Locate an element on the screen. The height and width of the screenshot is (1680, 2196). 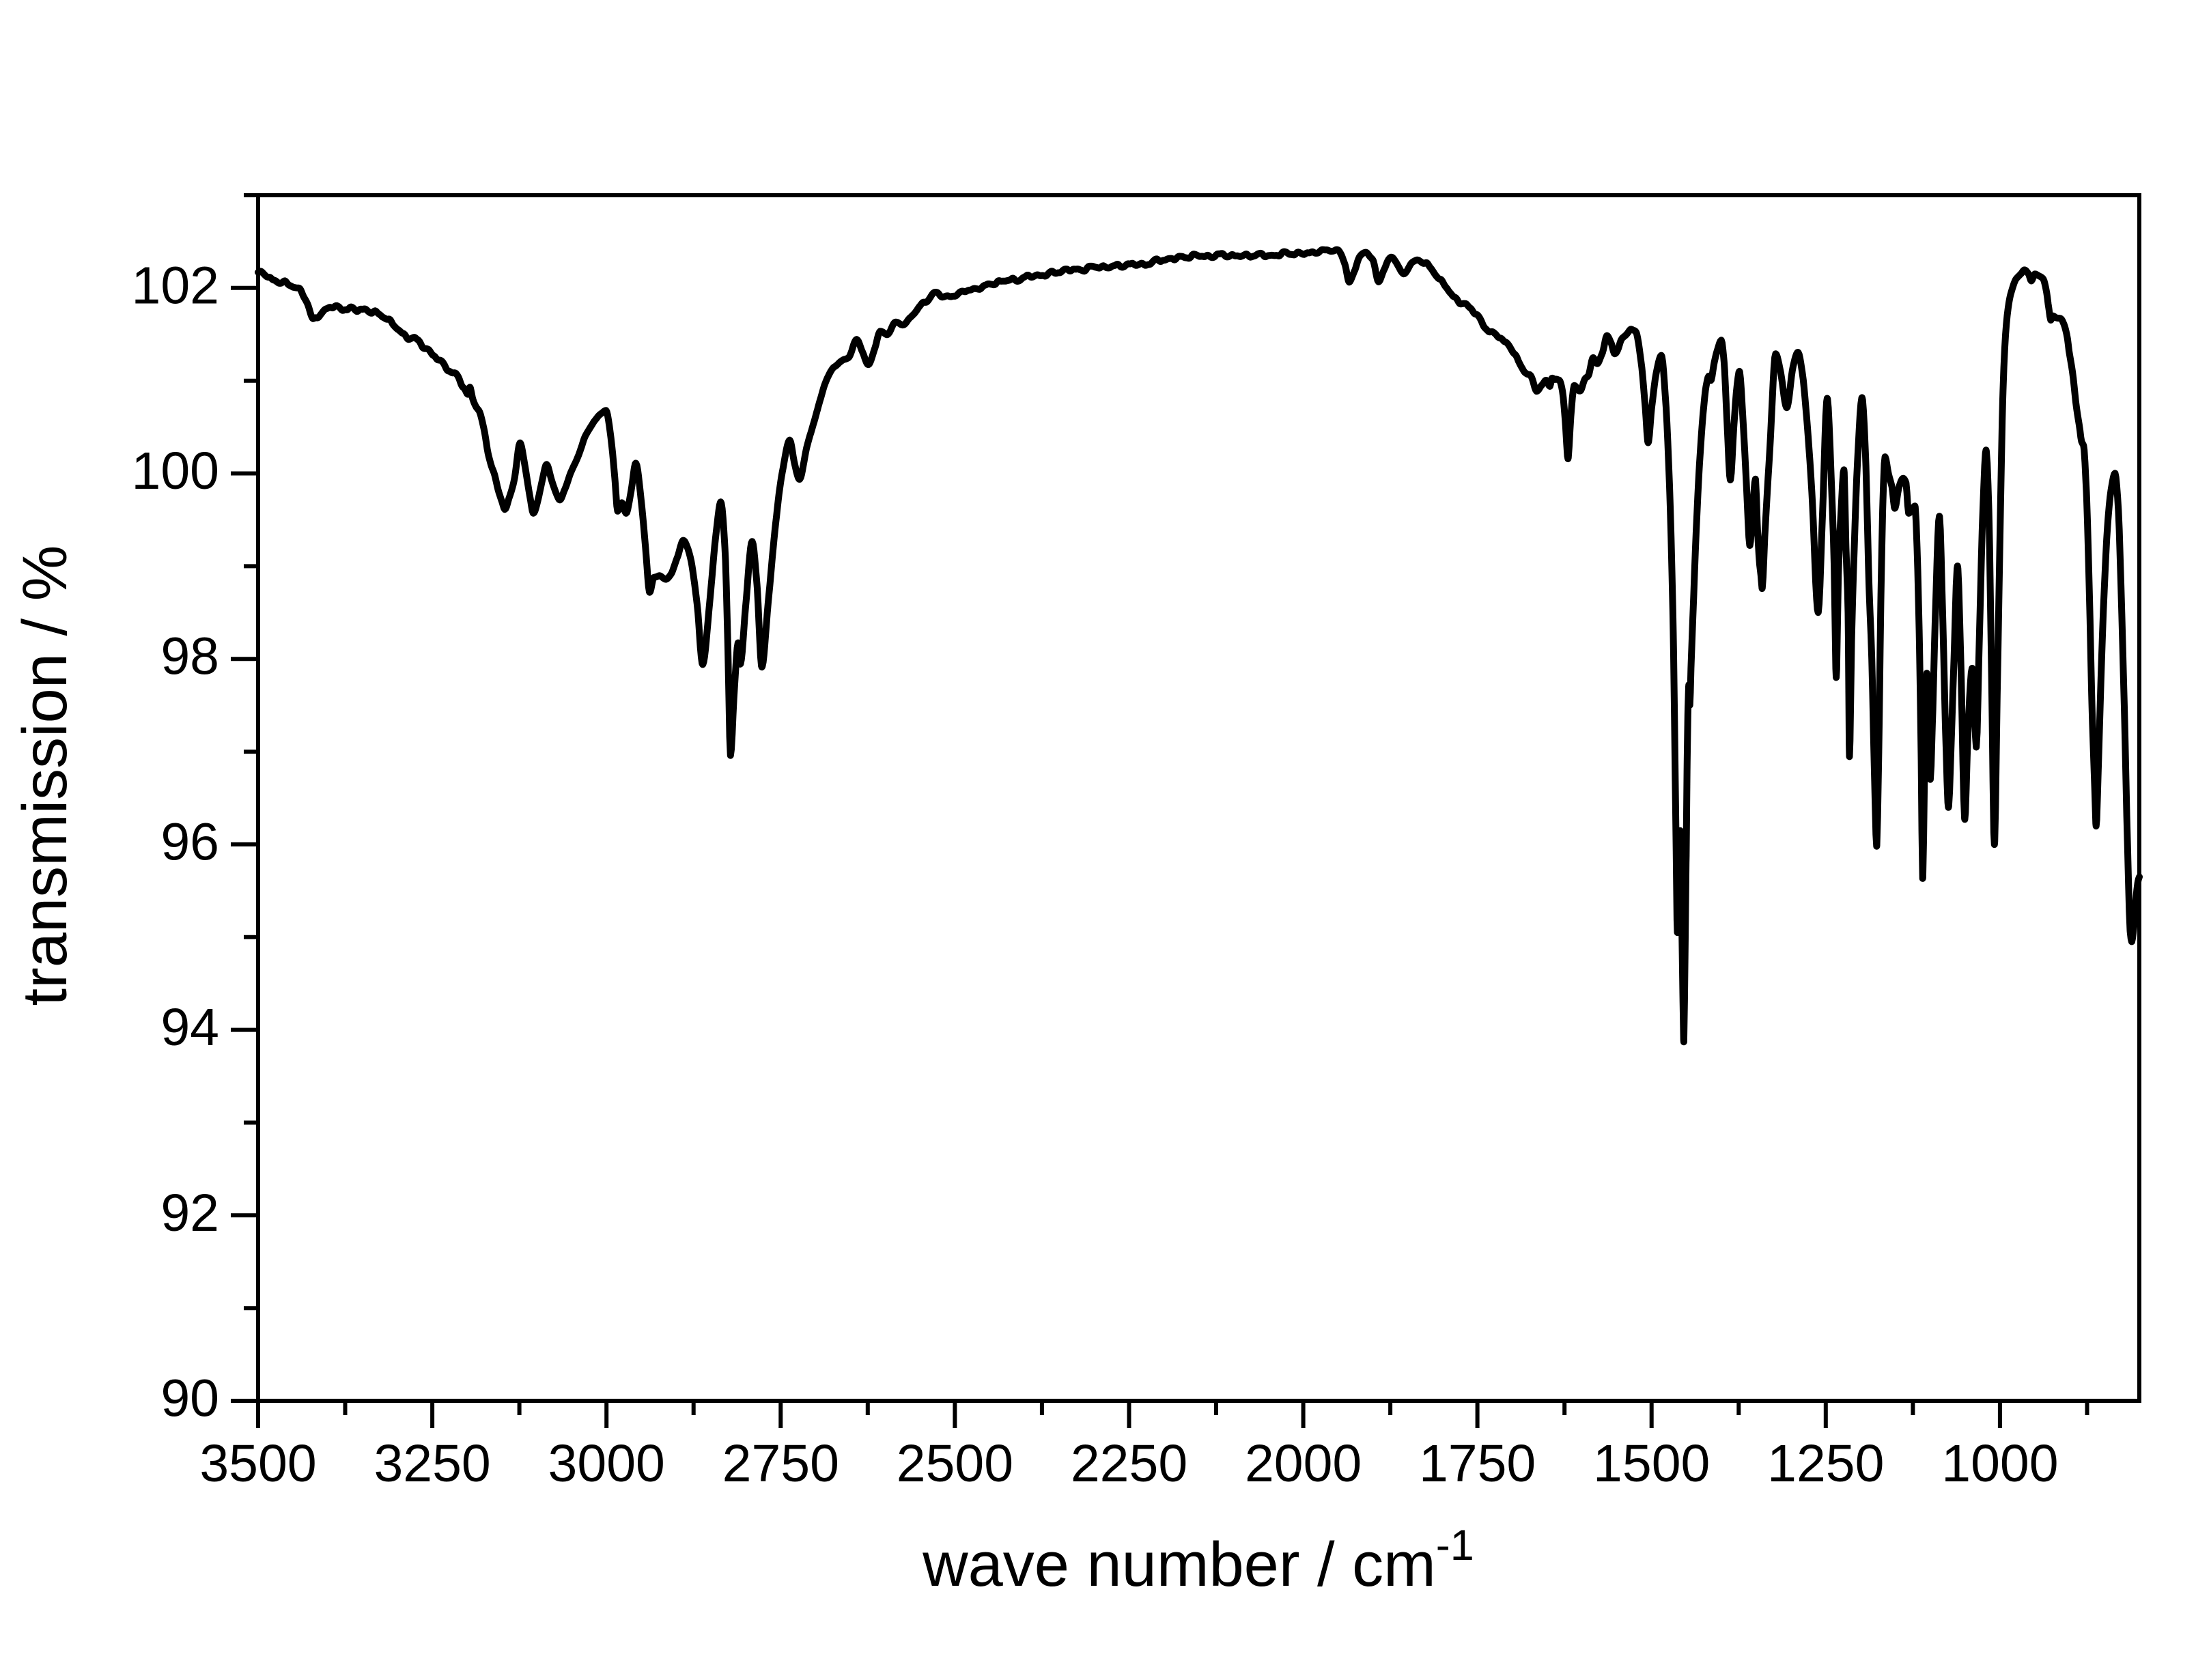
svg-text: transmission / % is located at coordinates (45, 775).